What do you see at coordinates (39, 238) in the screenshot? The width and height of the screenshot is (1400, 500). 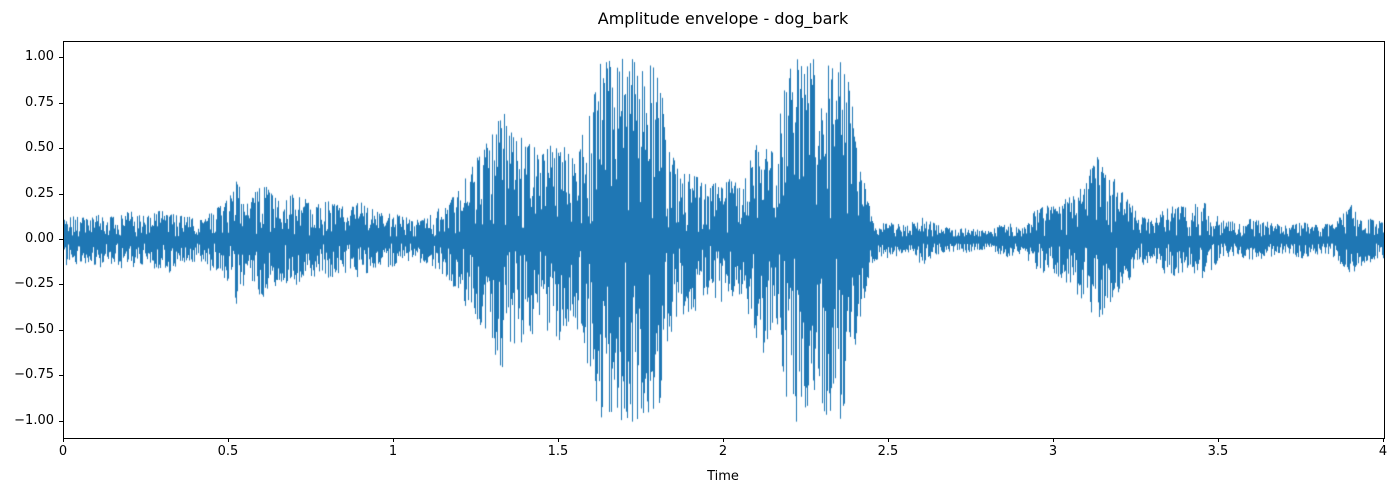 I see `y-tick-label: 0.00` at bounding box center [39, 238].